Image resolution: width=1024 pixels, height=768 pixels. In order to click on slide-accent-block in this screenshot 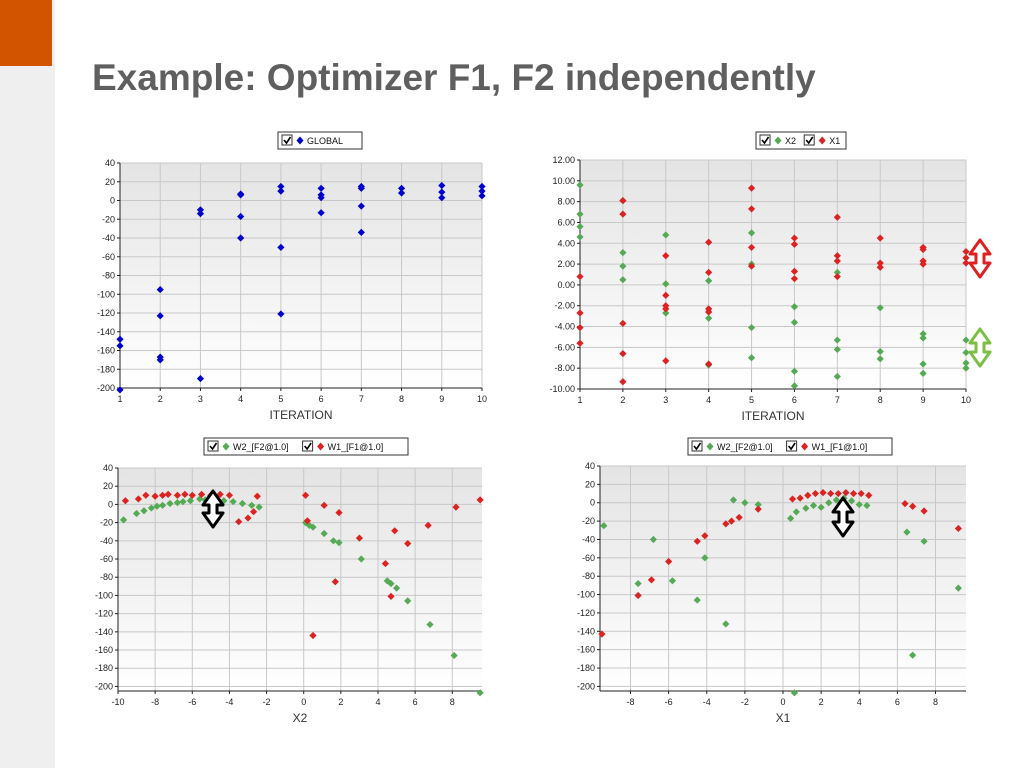, I will do `click(26, 33)`.